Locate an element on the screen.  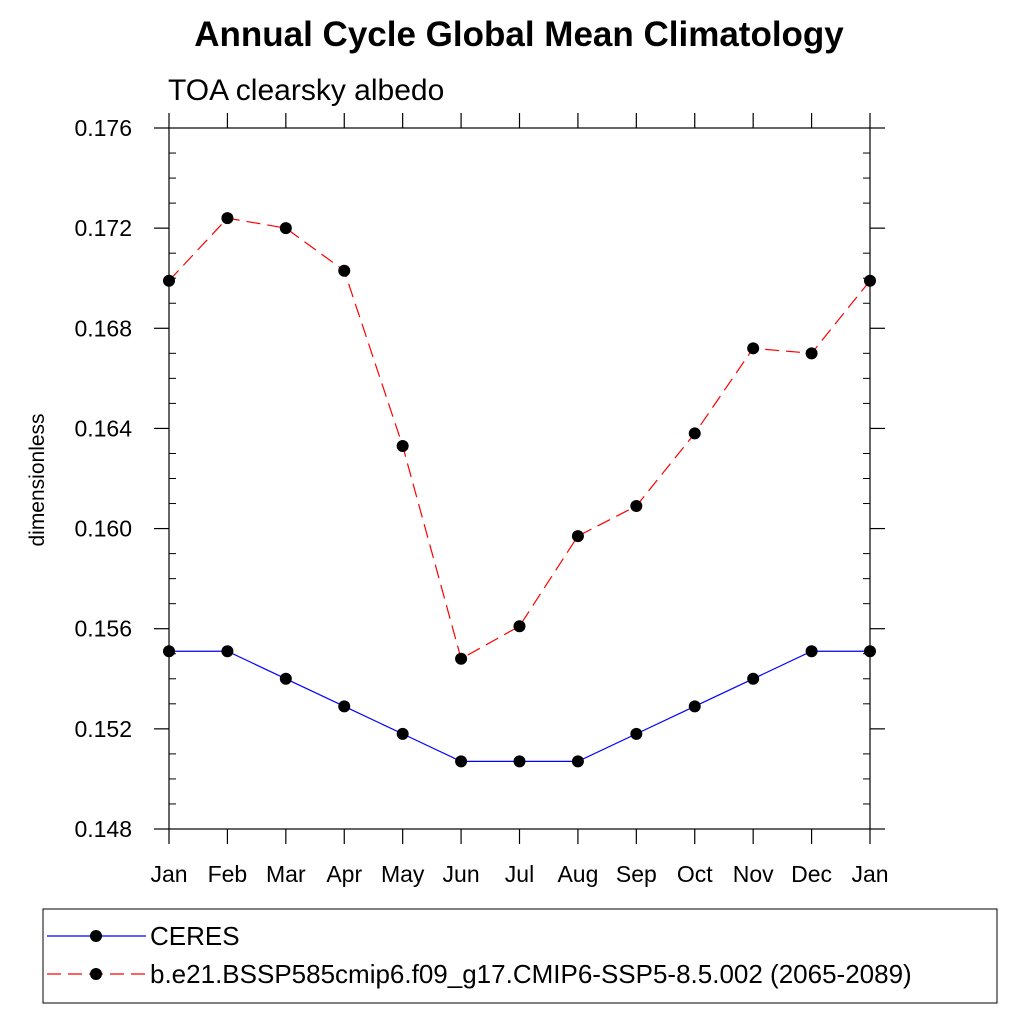
x-tick-label: Mar is located at coordinates (286, 874).